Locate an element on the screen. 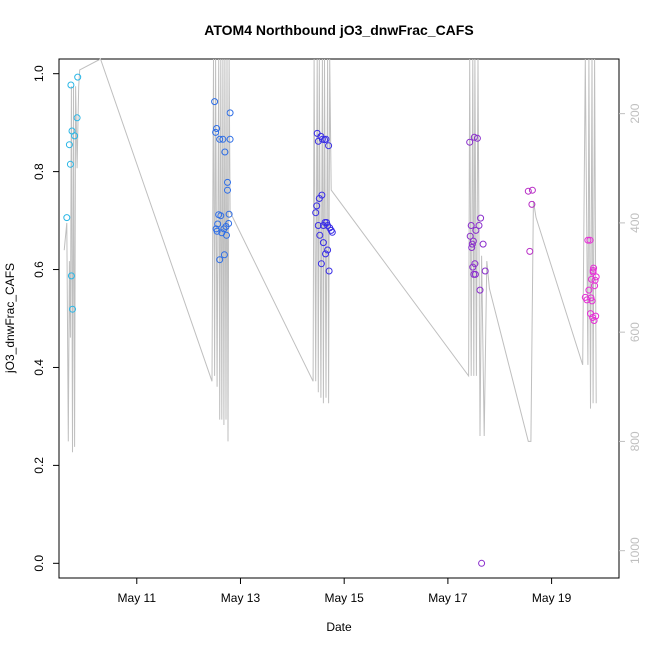  right-tick-label: 200 is located at coordinates (635, 113).